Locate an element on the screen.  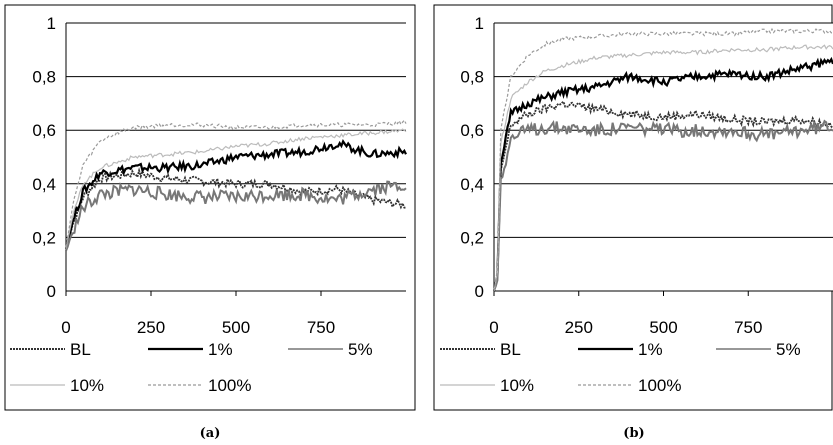
caption-b: (b) is located at coordinates (633, 433).